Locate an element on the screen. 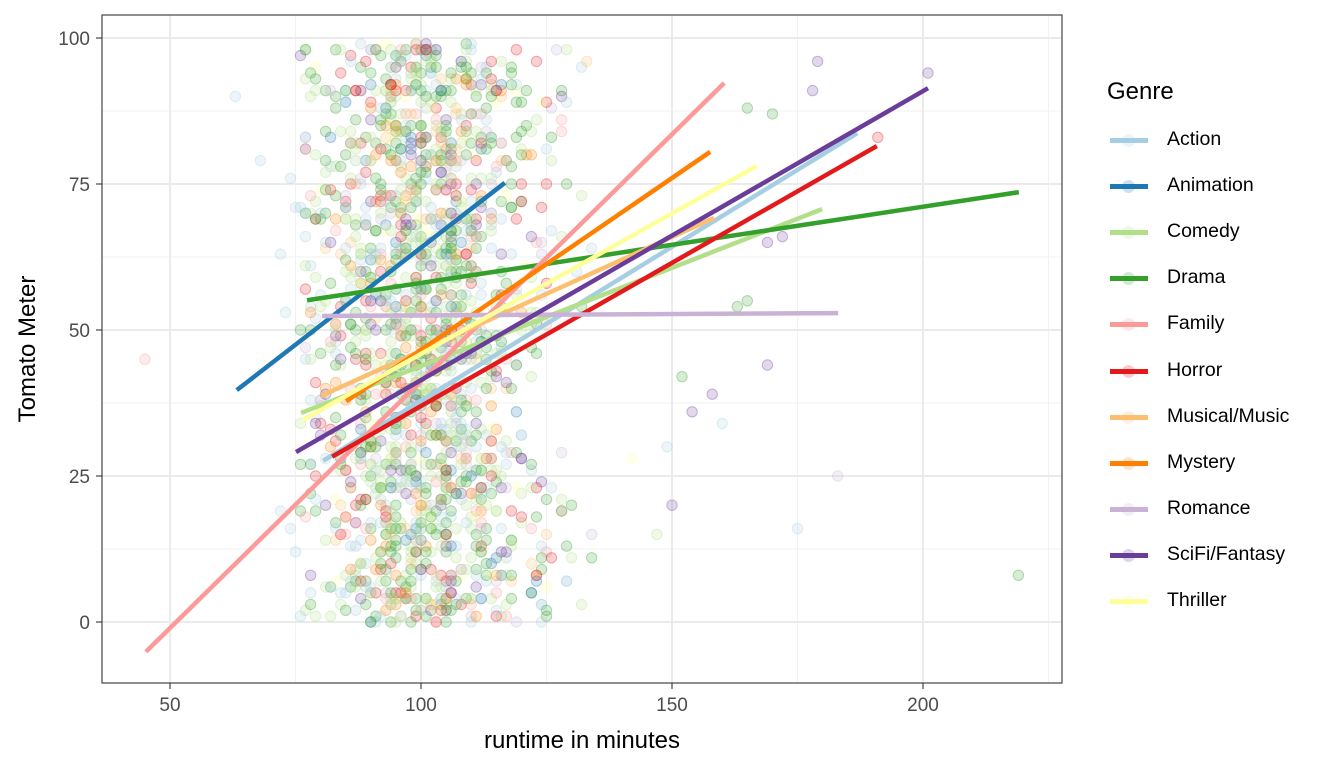  fit-line-thriller is located at coordinates (529, 292).